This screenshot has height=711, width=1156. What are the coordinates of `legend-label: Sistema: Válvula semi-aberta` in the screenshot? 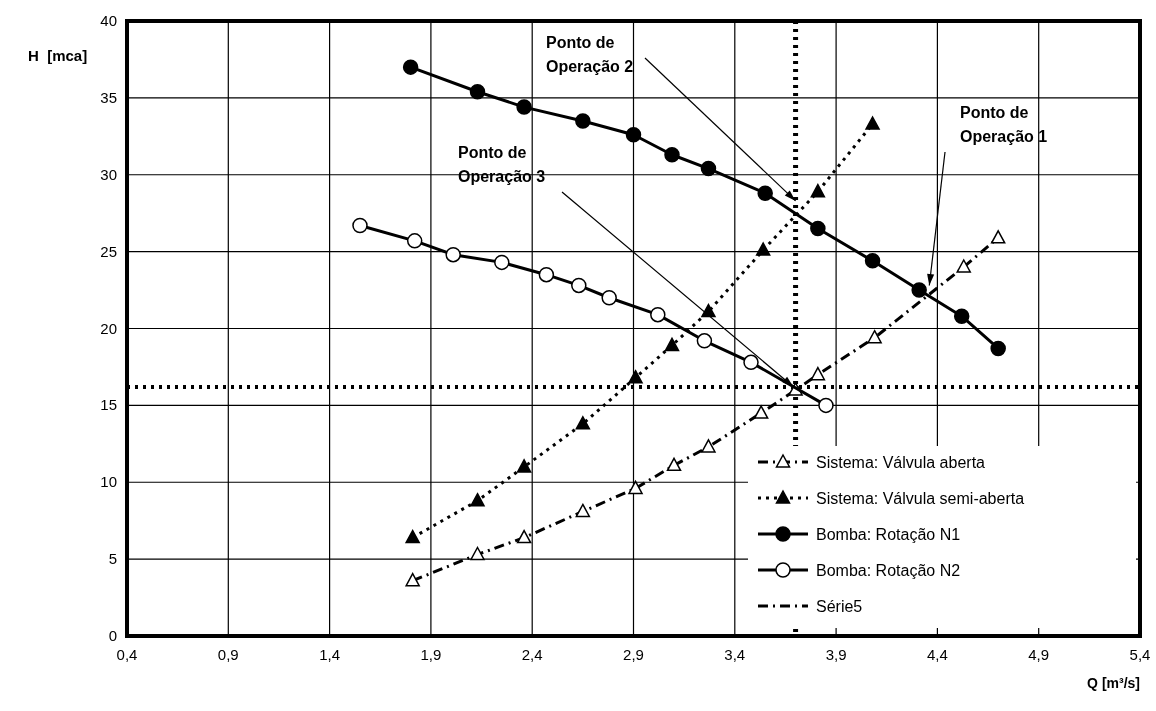 It's located at (920, 498).